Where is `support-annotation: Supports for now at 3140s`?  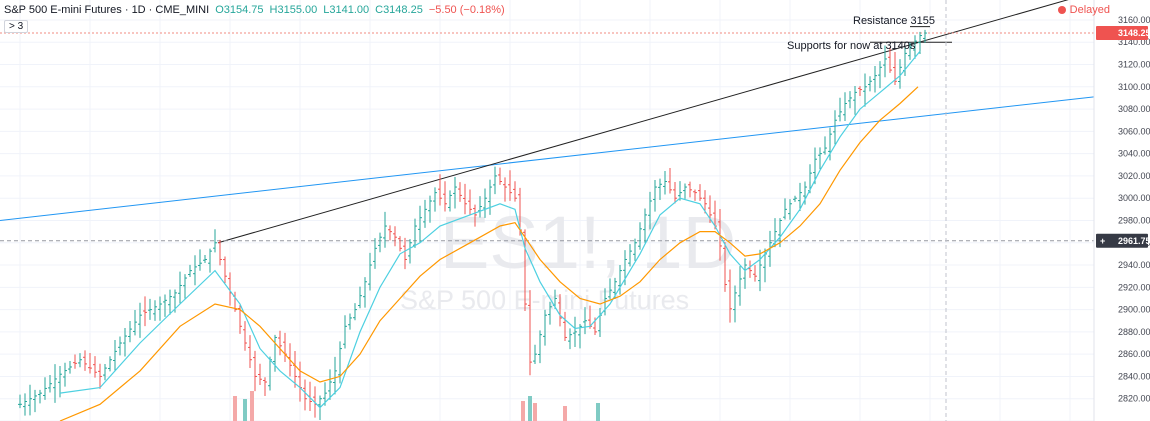 support-annotation: Supports for now at 3140s is located at coordinates (851, 46).